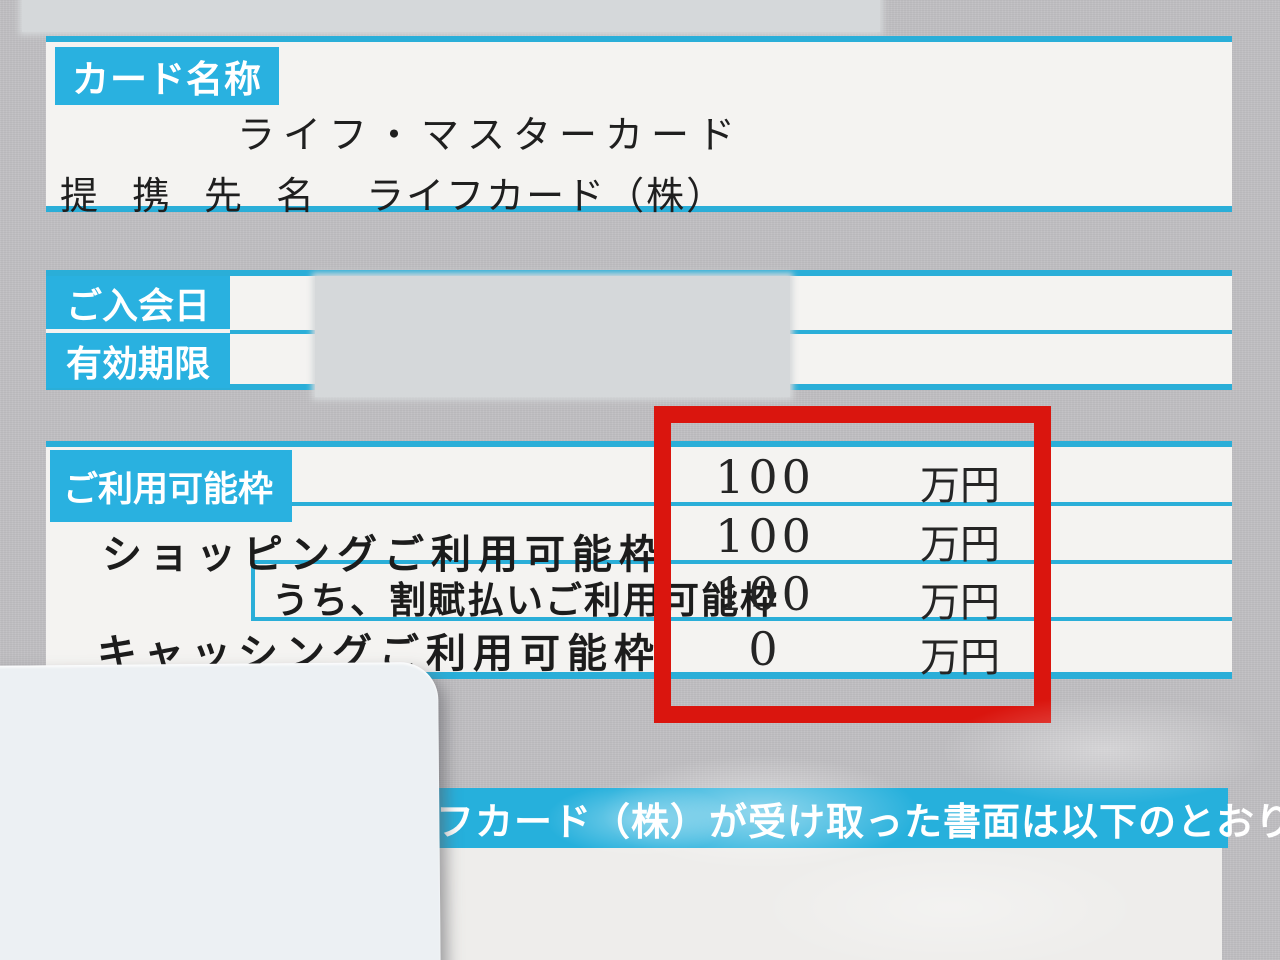 The image size is (1280, 960). Describe the element at coordinates (525, 600) in the screenshot. I see `limit-installment-label: うち、割賦払いご利用可能枠` at that location.